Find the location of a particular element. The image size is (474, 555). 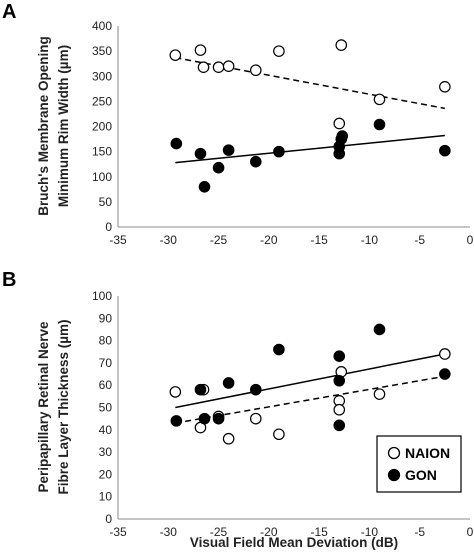

panel-a-y-tick-label: 50 is located at coordinates (106, 202).